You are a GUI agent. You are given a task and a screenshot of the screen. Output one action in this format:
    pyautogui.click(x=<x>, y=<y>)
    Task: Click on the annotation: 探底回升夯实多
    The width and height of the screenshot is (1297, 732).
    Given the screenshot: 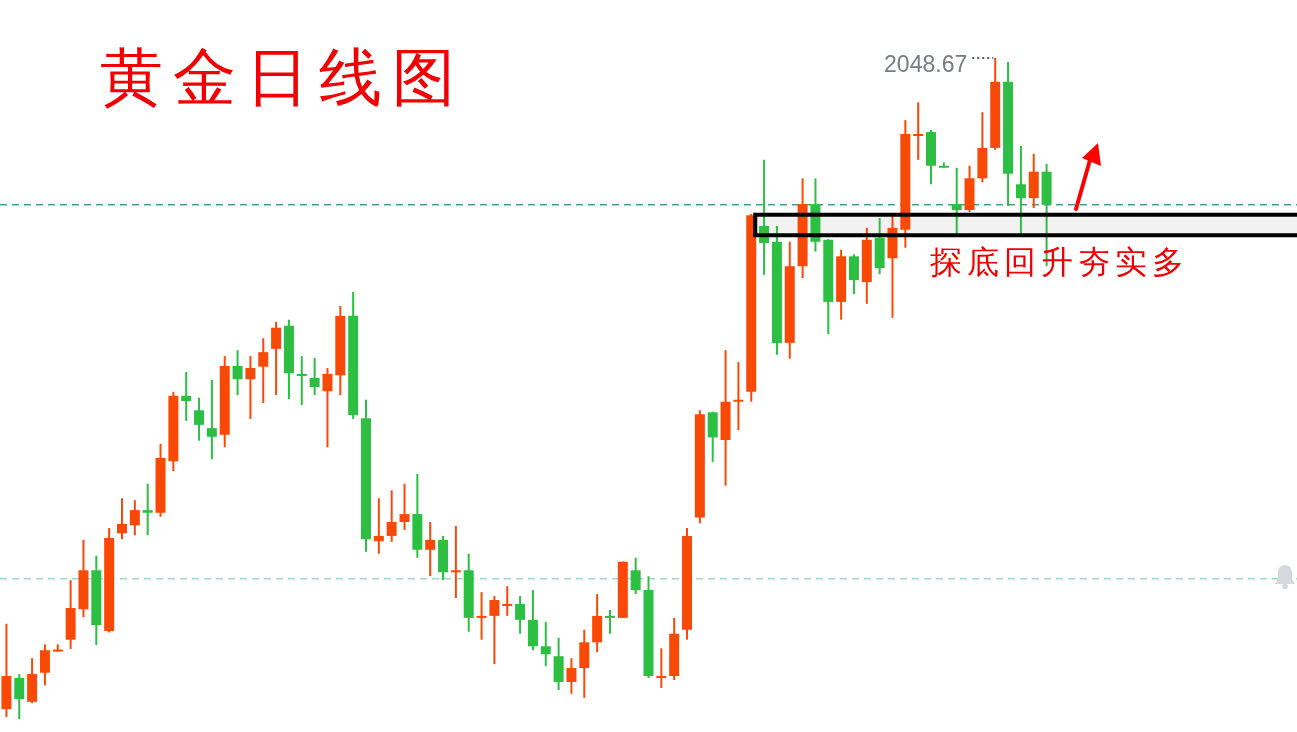 What is the action you would take?
    pyautogui.click(x=1059, y=262)
    